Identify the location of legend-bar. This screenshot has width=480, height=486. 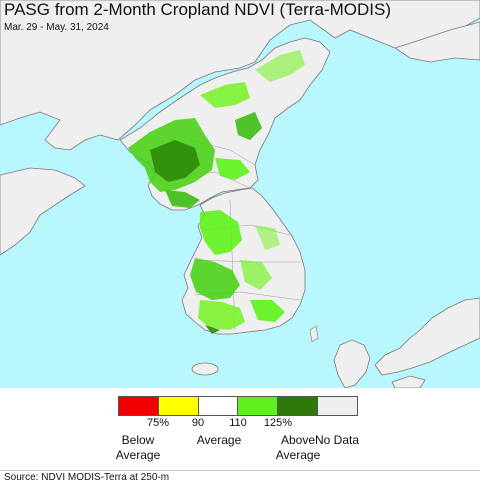
(238, 406).